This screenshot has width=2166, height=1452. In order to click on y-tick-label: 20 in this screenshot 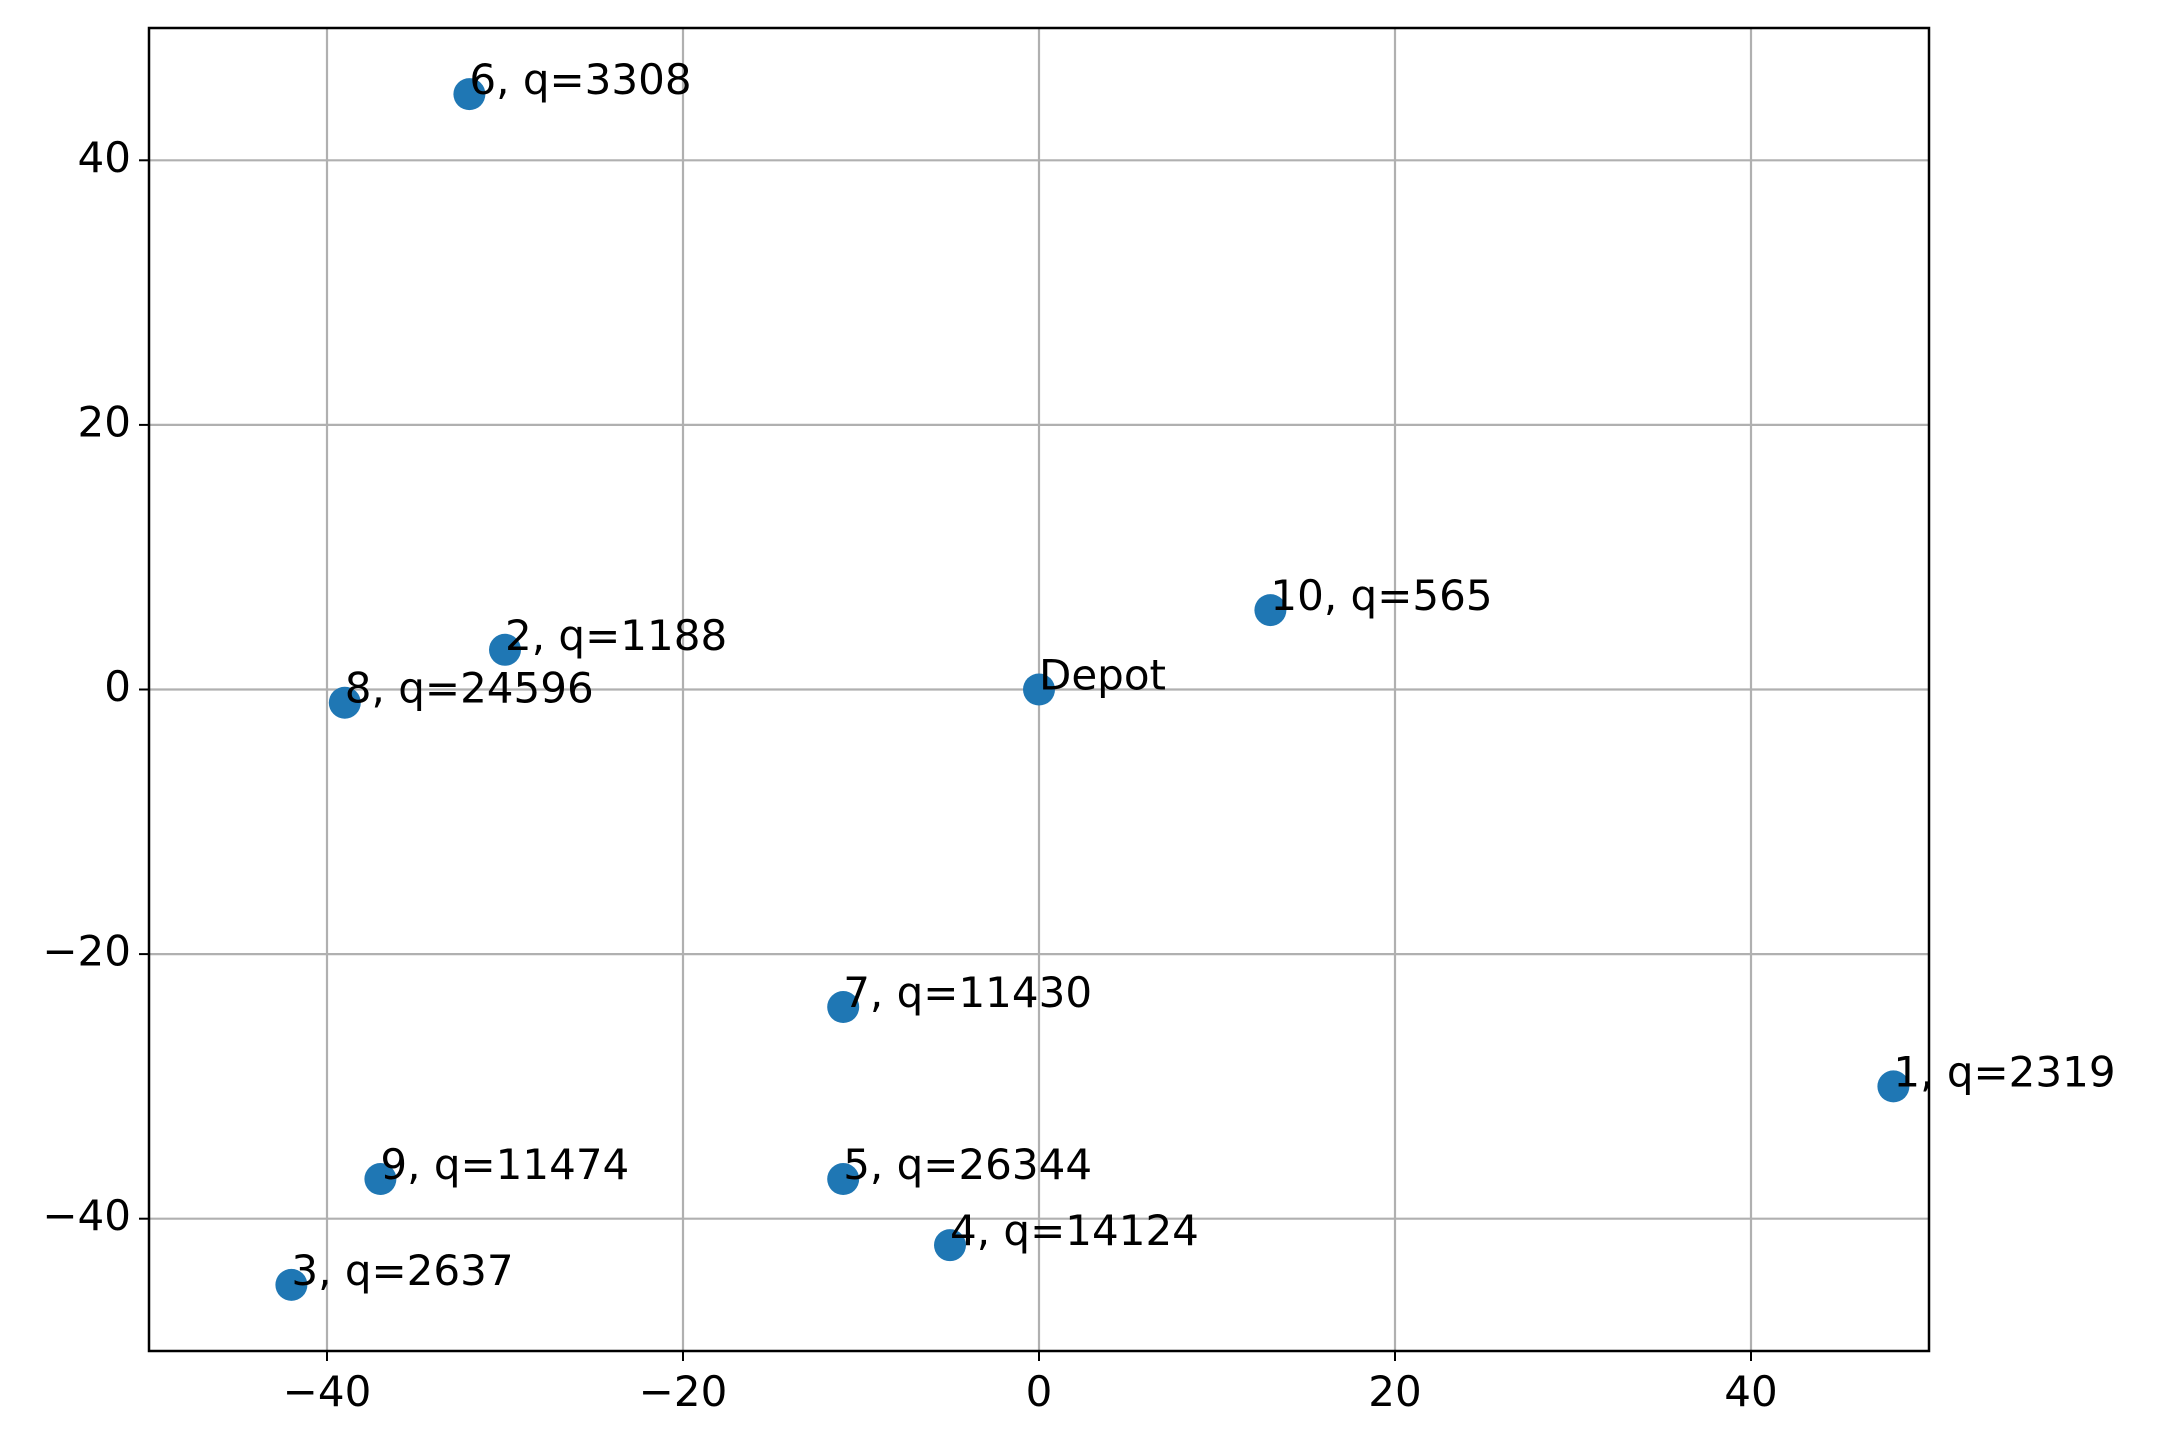, I will do `click(104, 421)`.